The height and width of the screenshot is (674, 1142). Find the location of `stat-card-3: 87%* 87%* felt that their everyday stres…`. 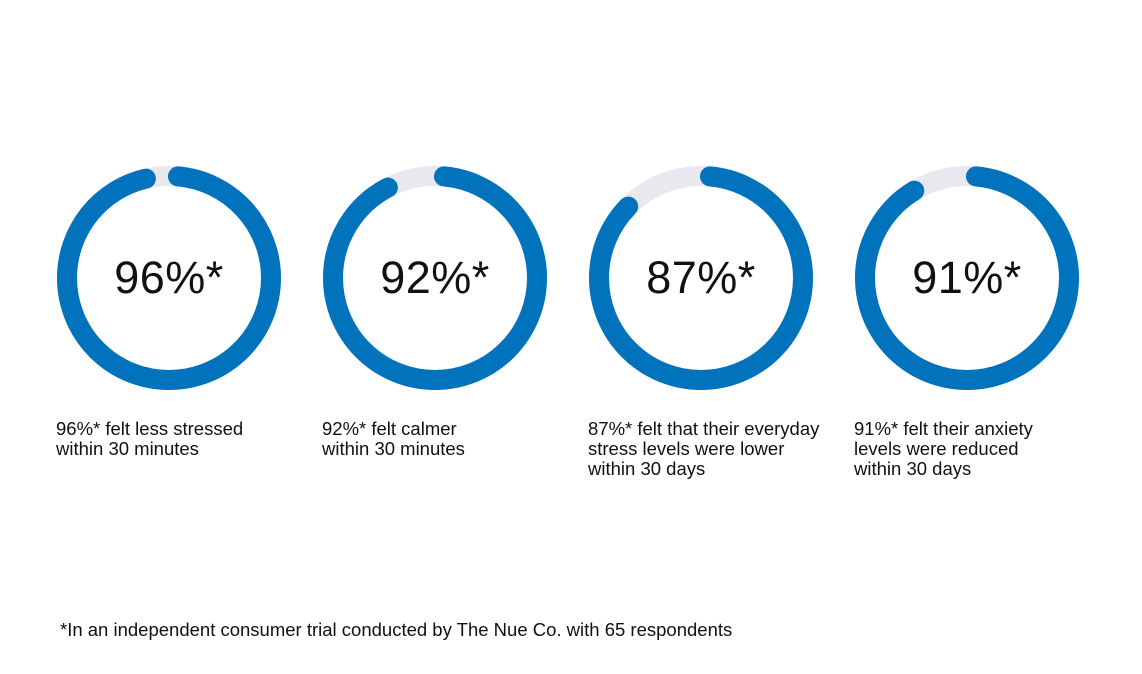

stat-card-3: 87%* 87%* felt that their everyday stres… is located at coordinates (708, 322).